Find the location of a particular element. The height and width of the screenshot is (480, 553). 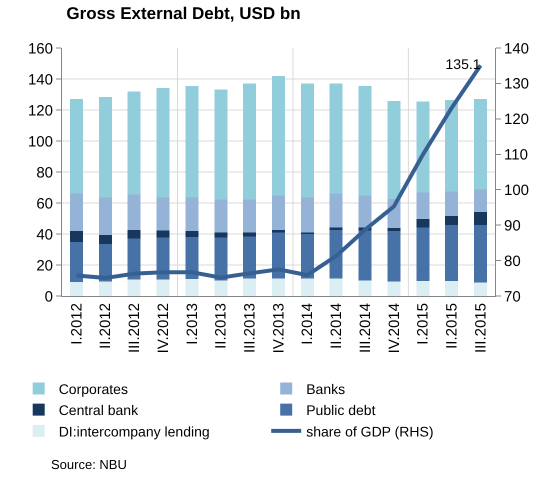

y2-tick-label: 100 is located at coordinates (517, 190).